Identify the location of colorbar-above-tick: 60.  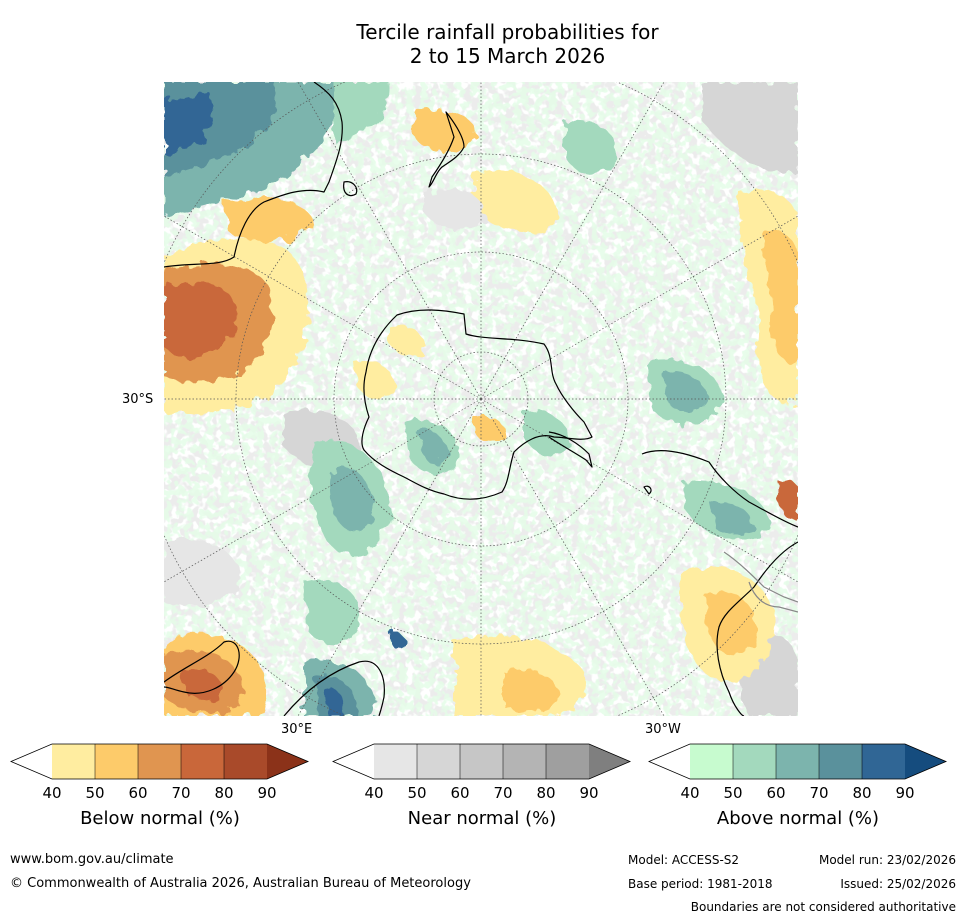
(776, 793).